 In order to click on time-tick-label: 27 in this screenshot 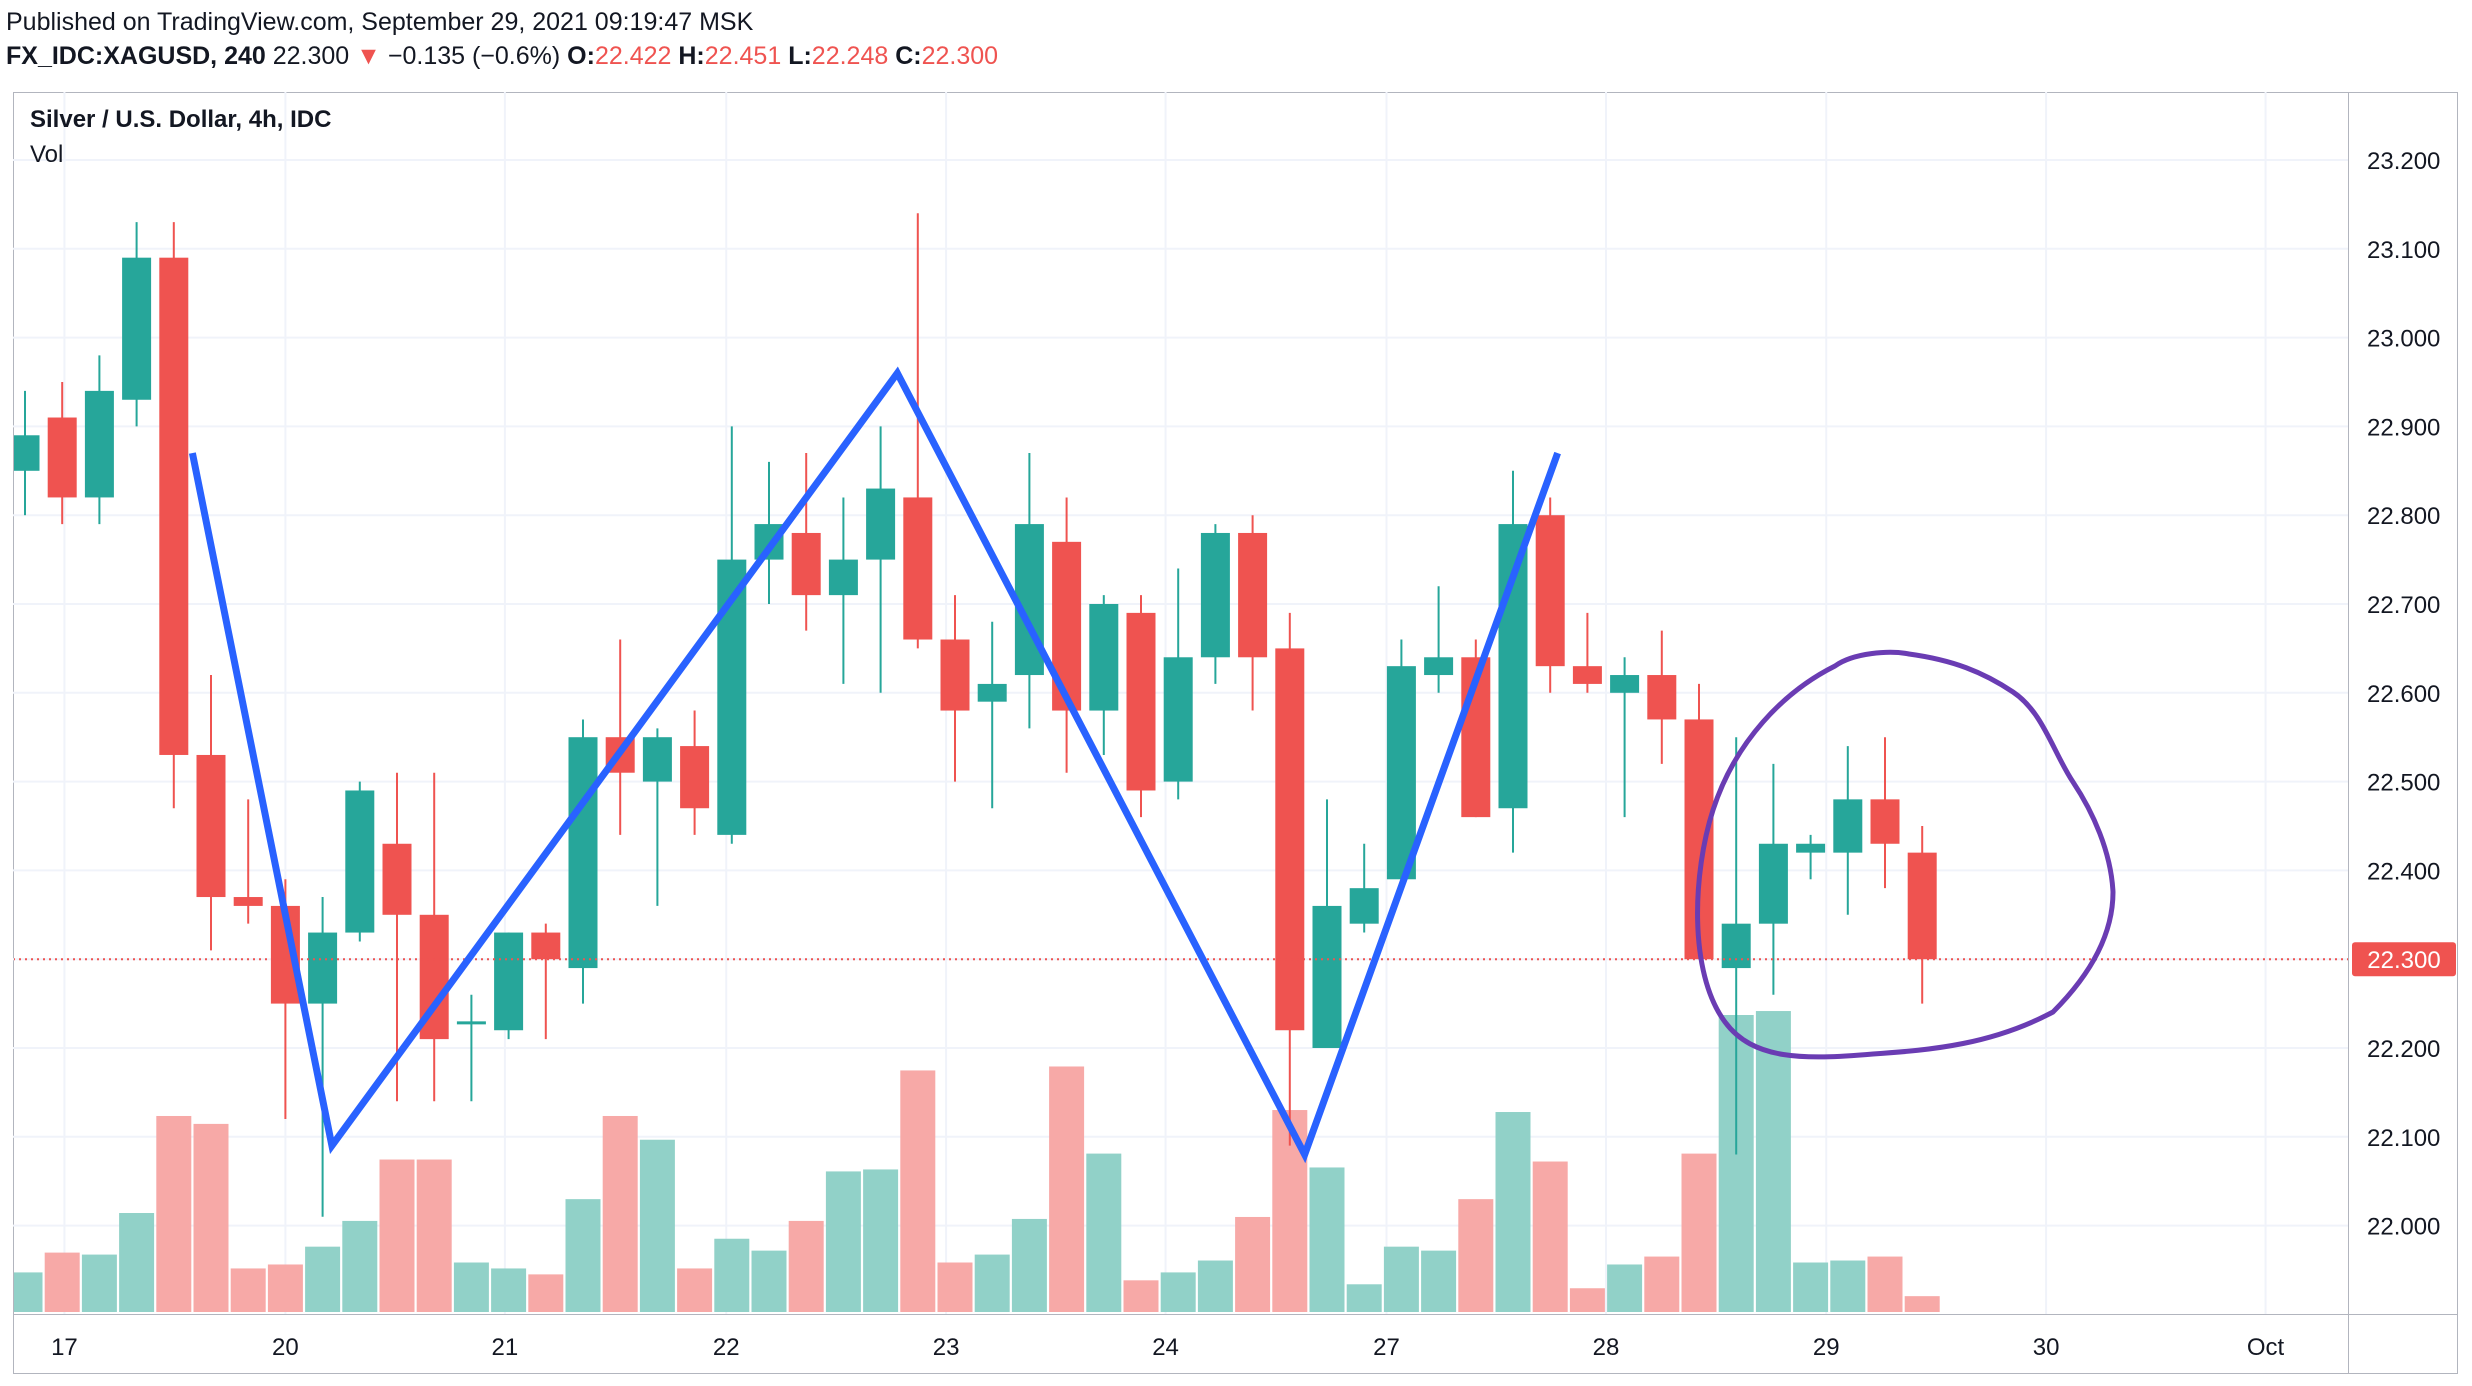, I will do `click(1386, 1347)`.